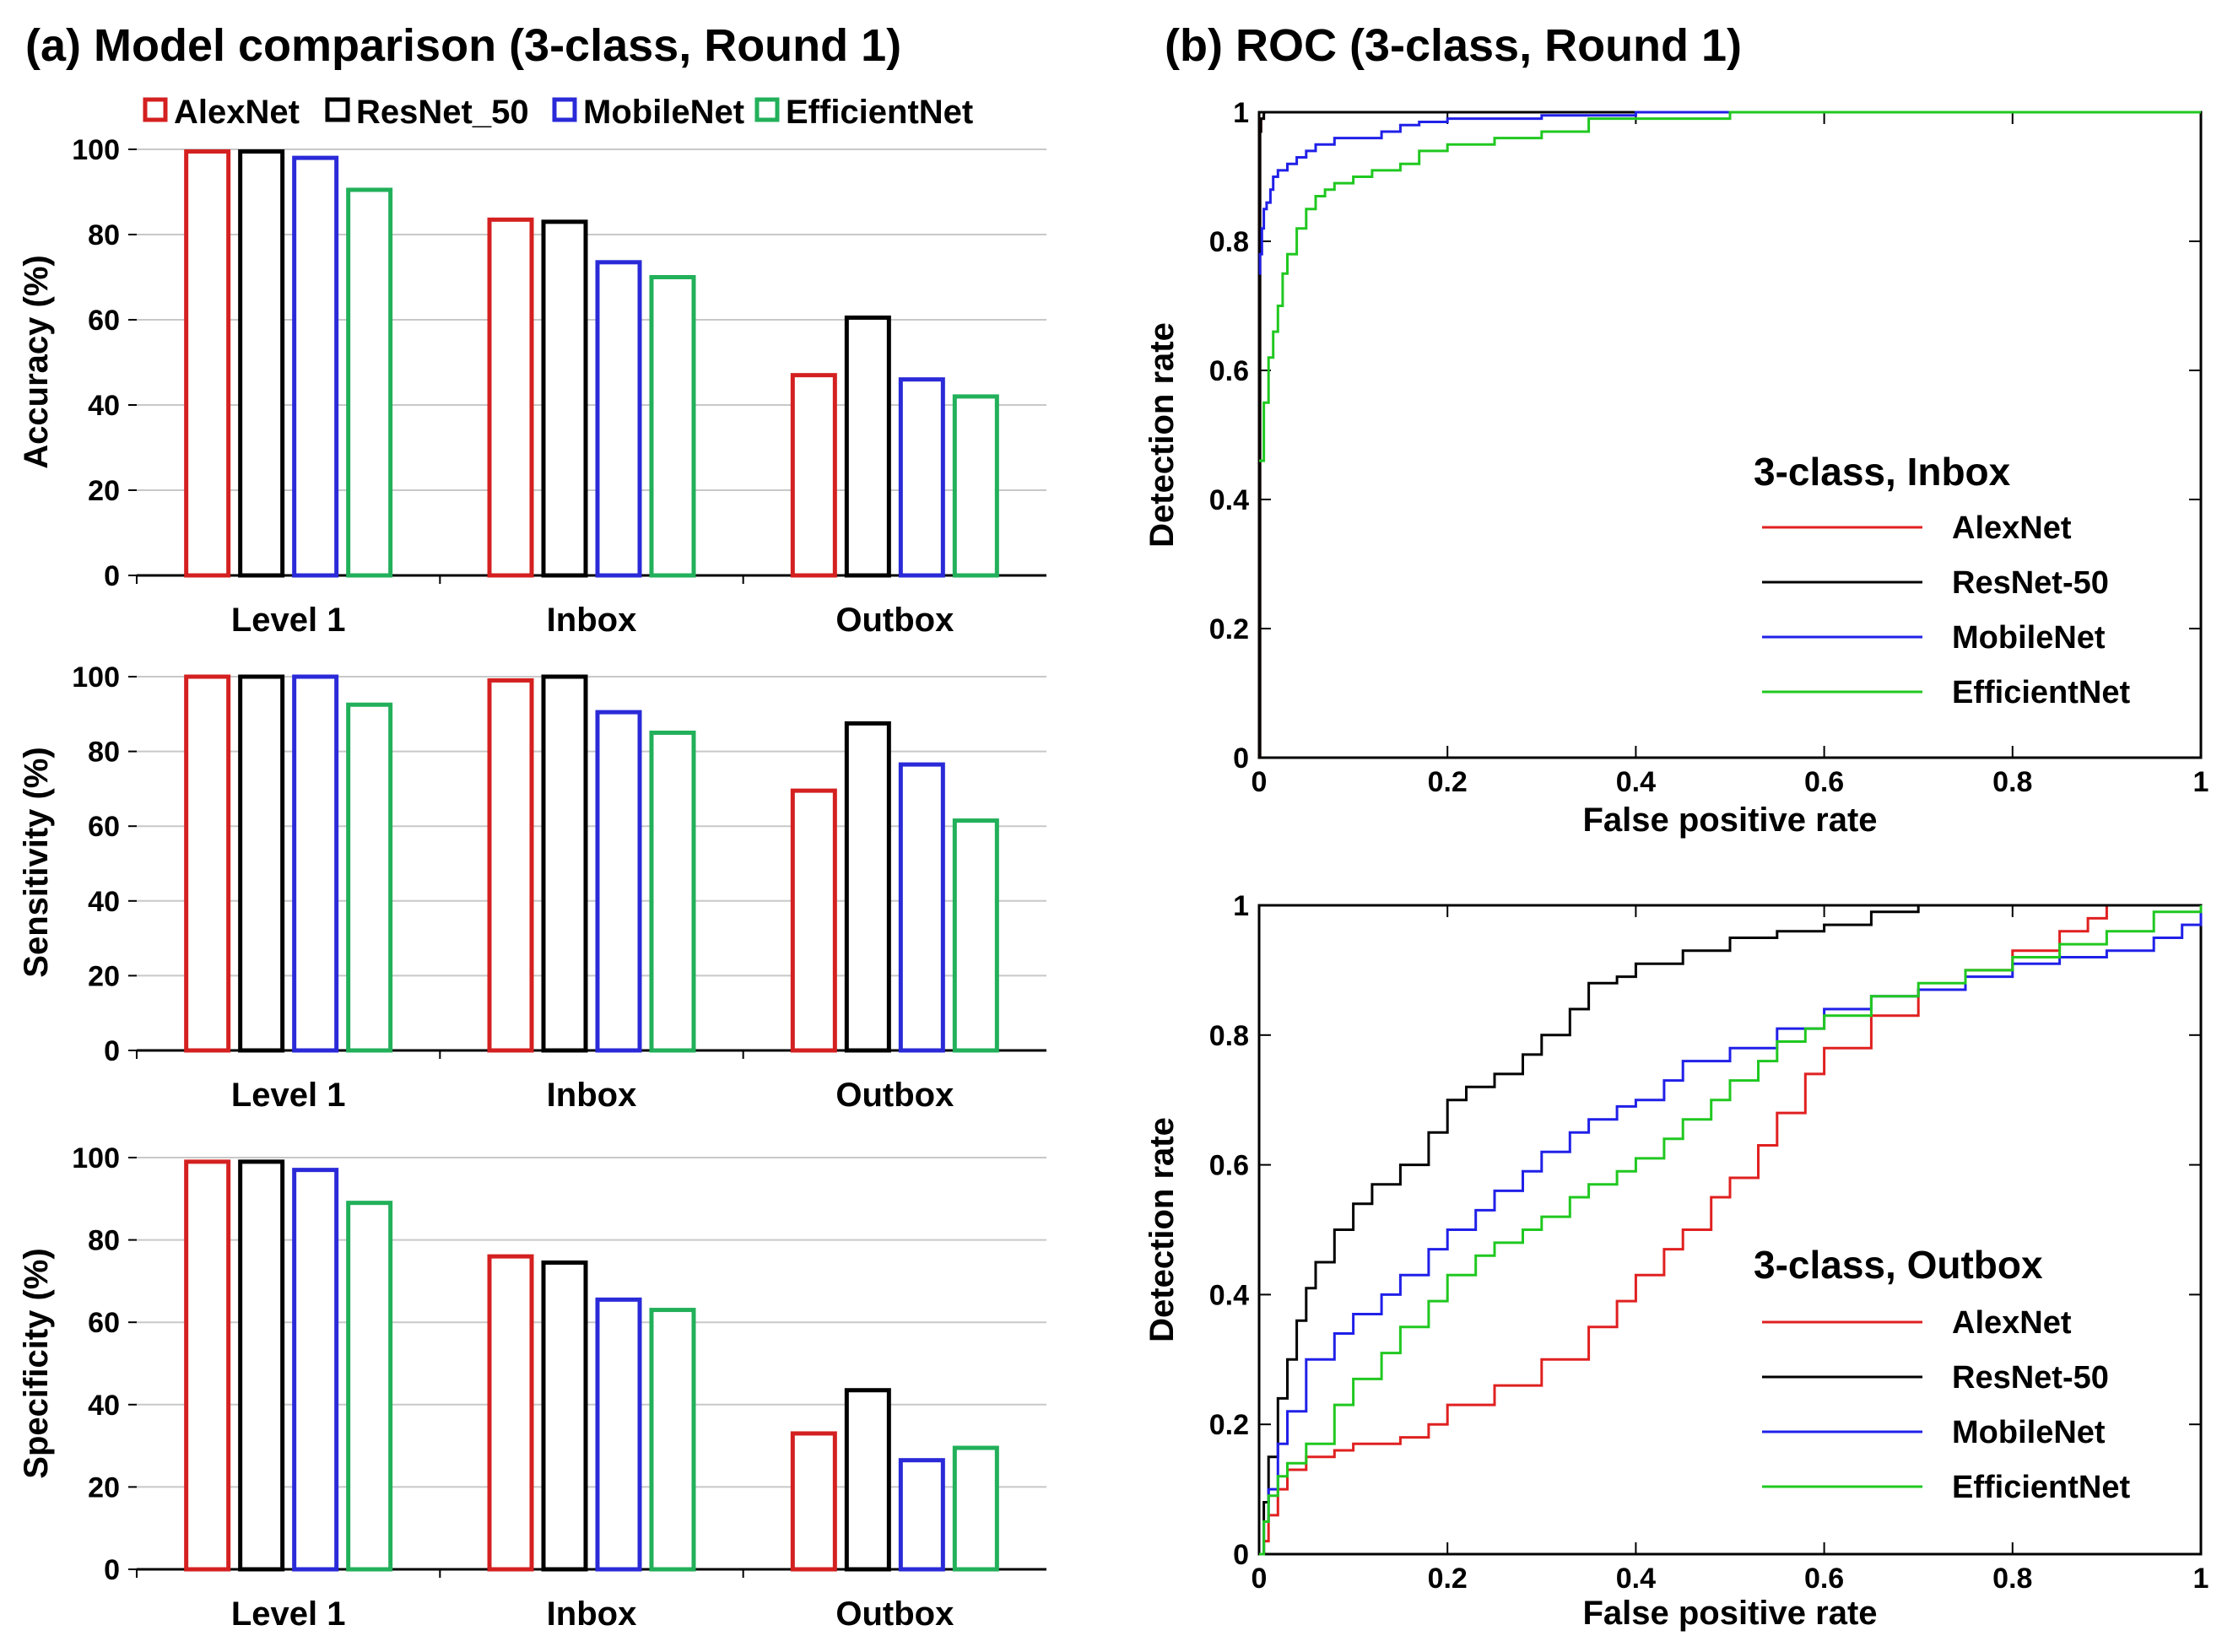 This screenshot has width=2222, height=1652. Describe the element at coordinates (663, 112) in the screenshot. I see `legend-label-mobilenet: MobileNet` at that location.